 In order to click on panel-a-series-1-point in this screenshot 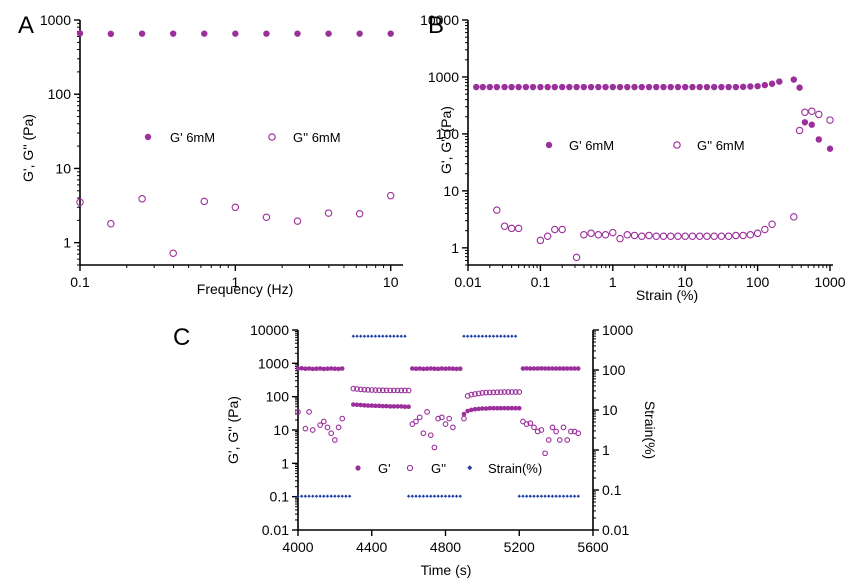, I will do `click(204, 201)`.